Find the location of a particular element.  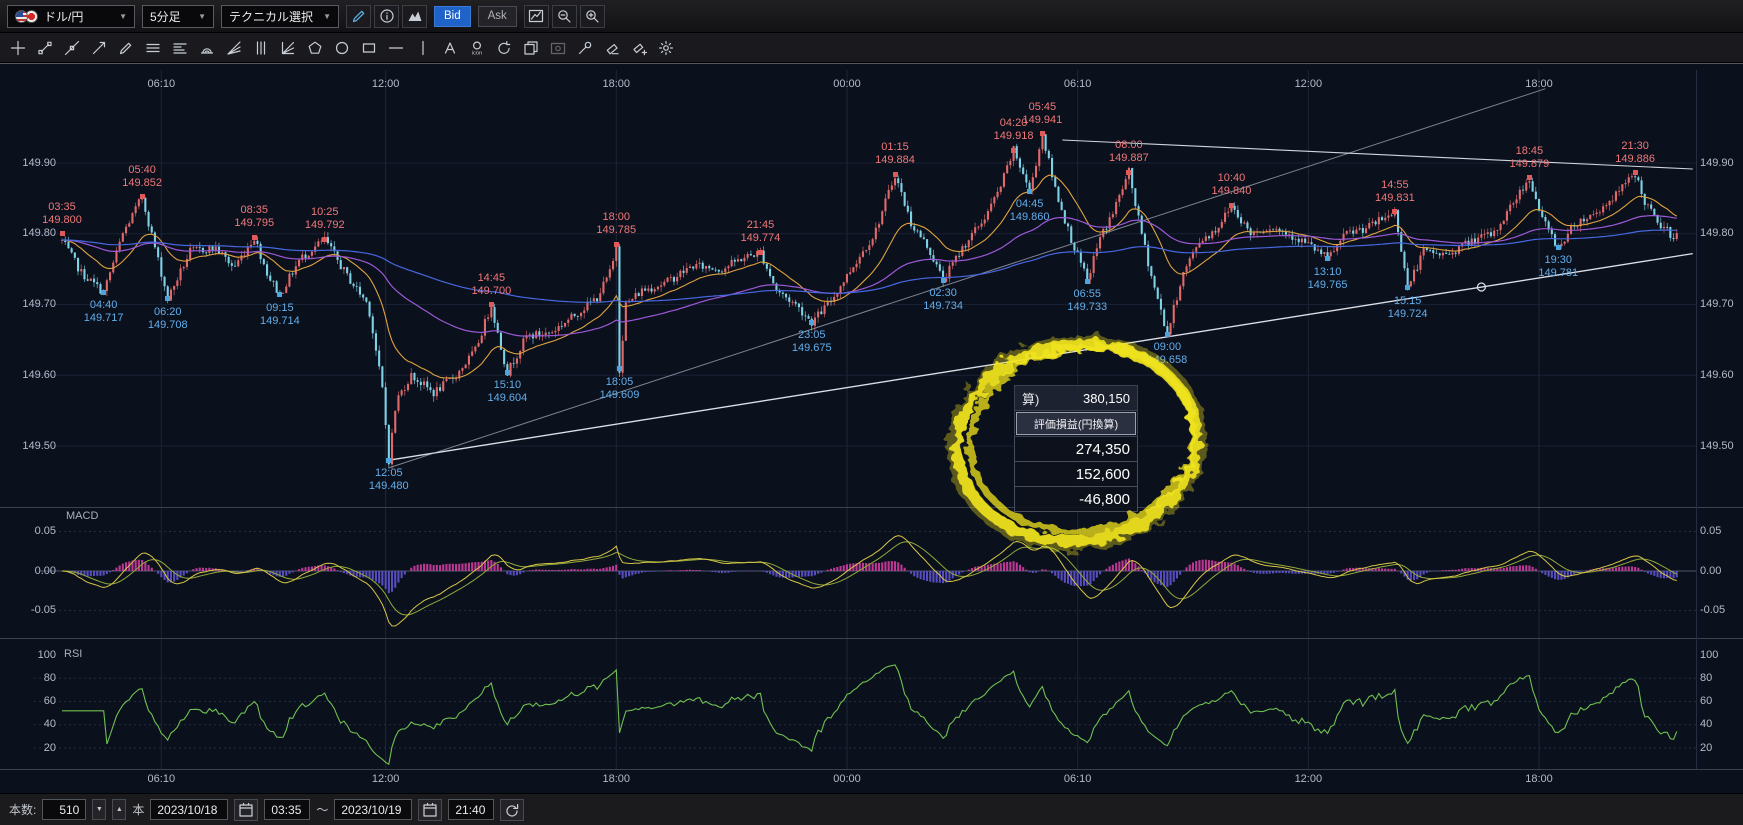

vertical-lines-icon is located at coordinates (261, 48).